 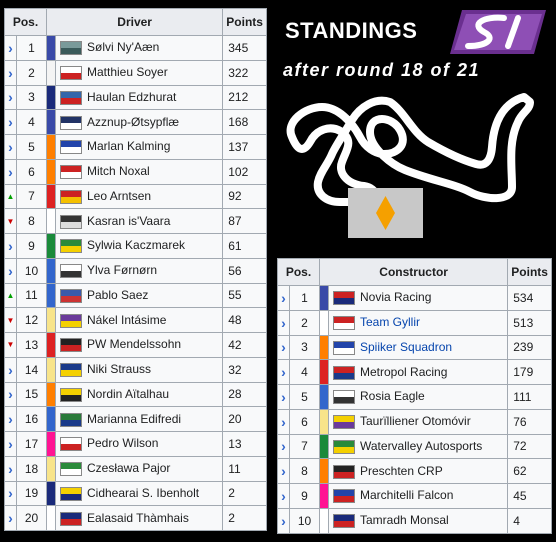 I want to click on table-row: › 6 Mitch Noxal 102, so click(x=135, y=171).